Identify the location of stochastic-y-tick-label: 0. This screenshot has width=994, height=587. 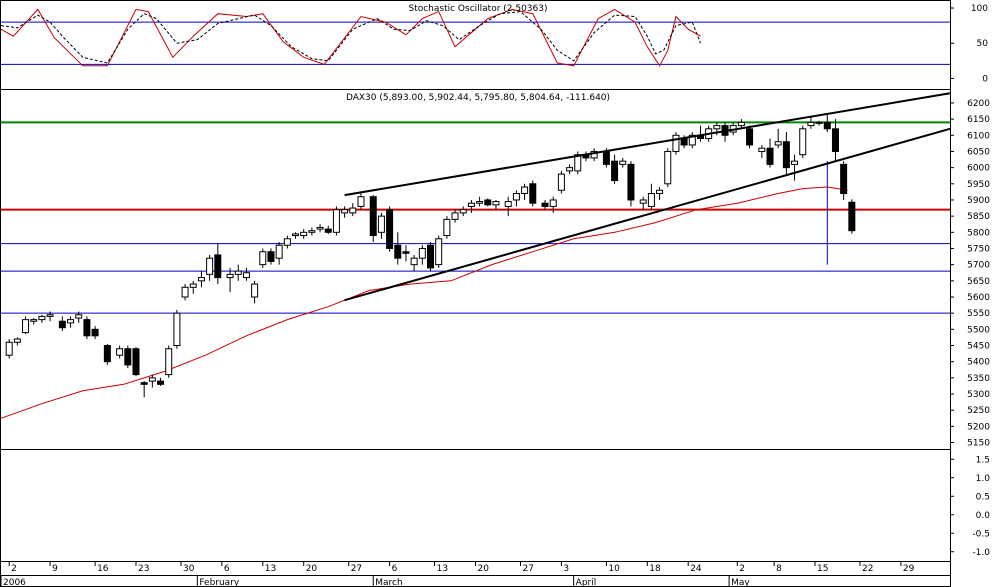
(985, 79).